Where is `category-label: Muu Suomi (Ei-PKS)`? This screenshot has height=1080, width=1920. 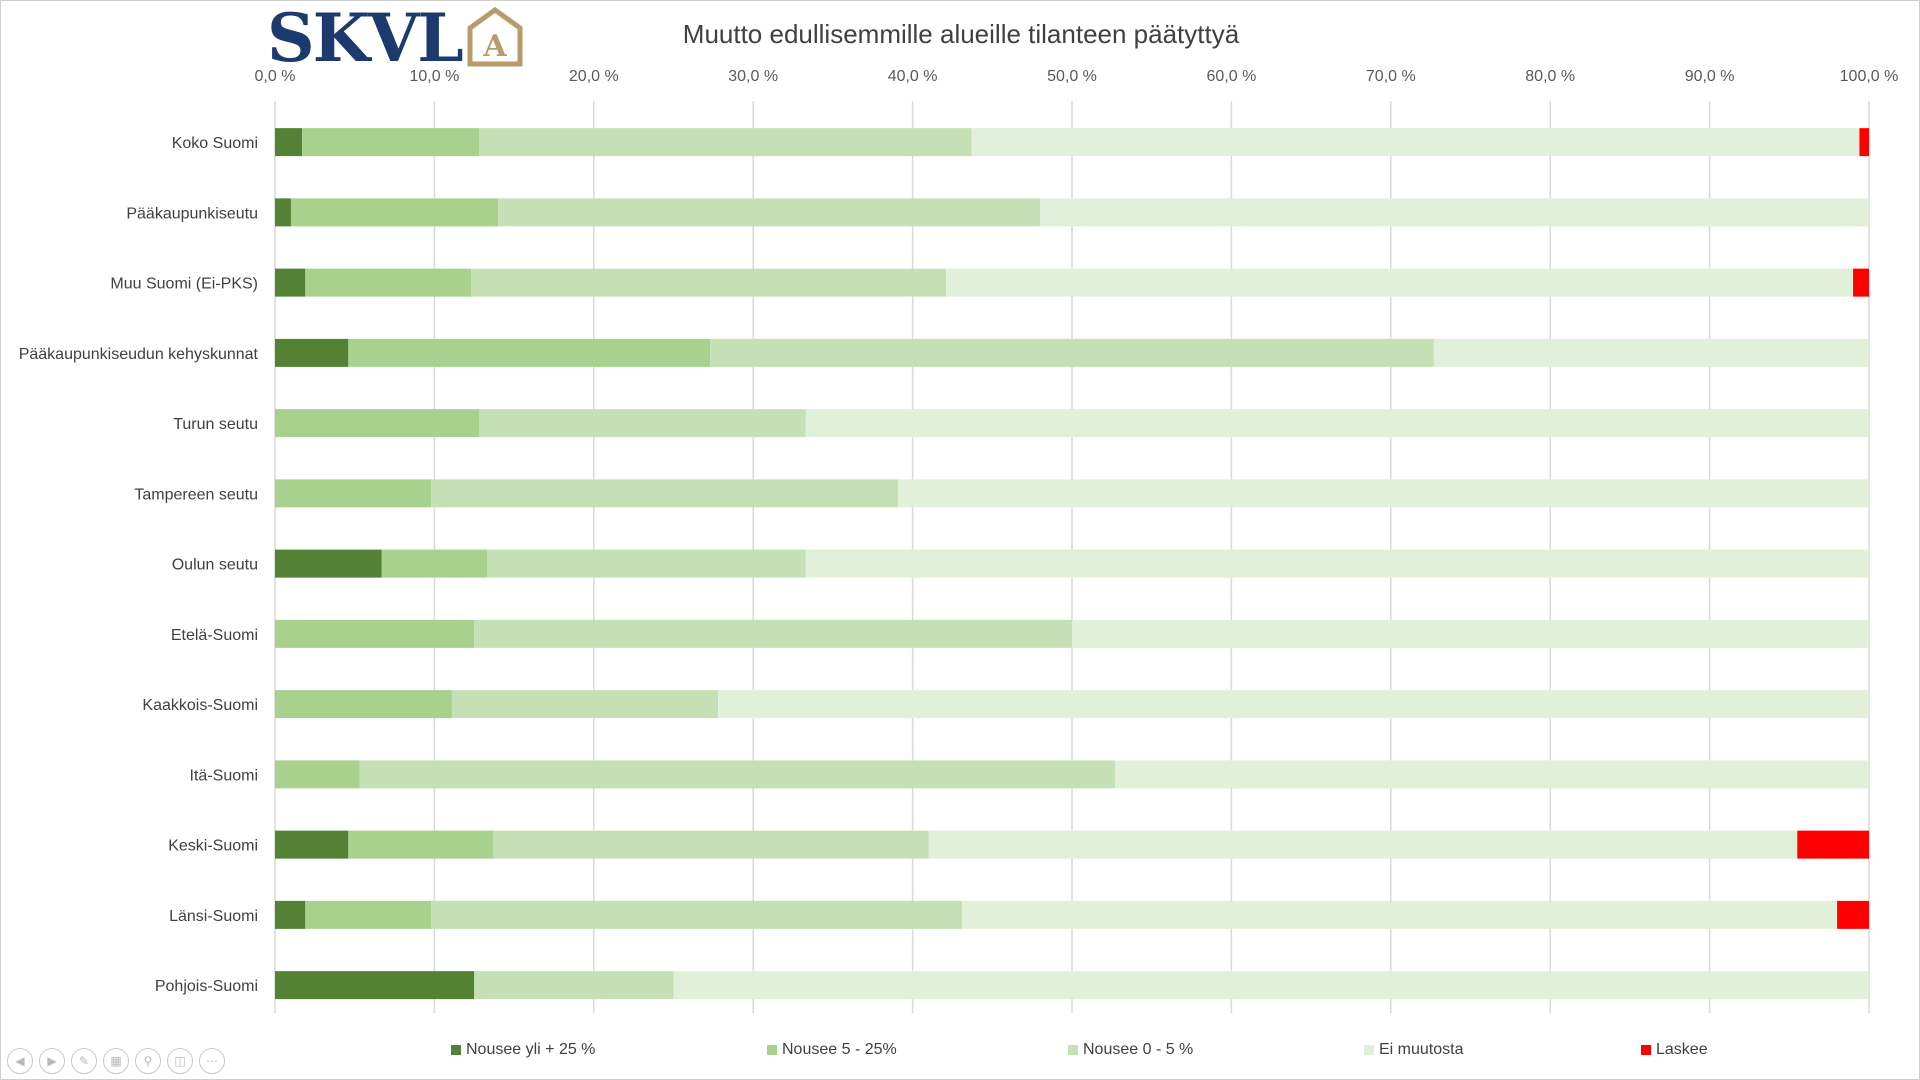
category-label: Muu Suomi (Ei-PKS) is located at coordinates (184, 284).